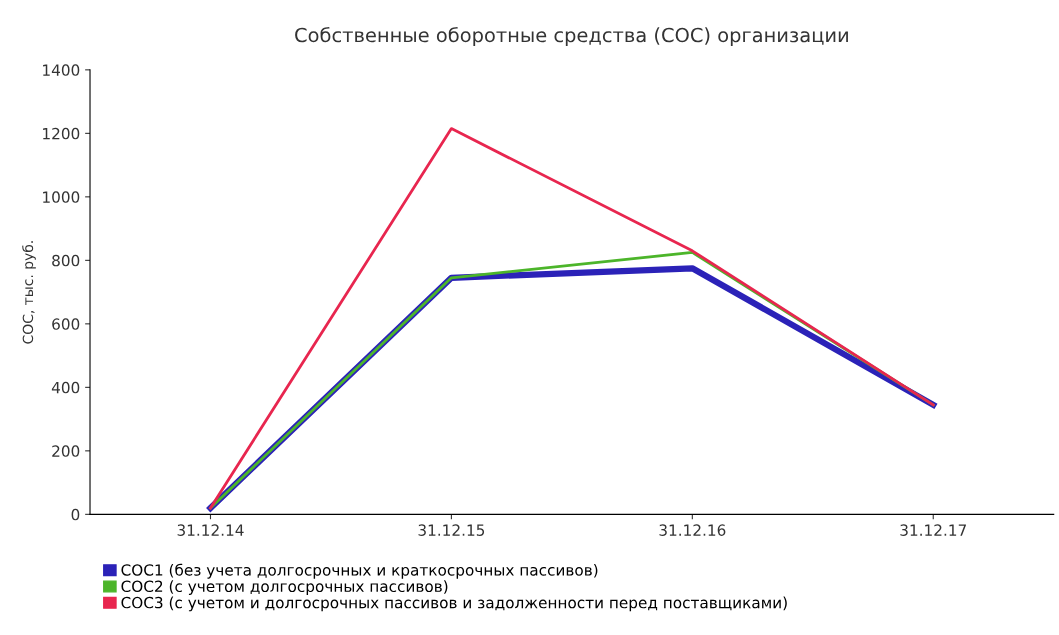 This screenshot has width=1059, height=635. What do you see at coordinates (66, 451) in the screenshot?
I see `y-tick-label: 200` at bounding box center [66, 451].